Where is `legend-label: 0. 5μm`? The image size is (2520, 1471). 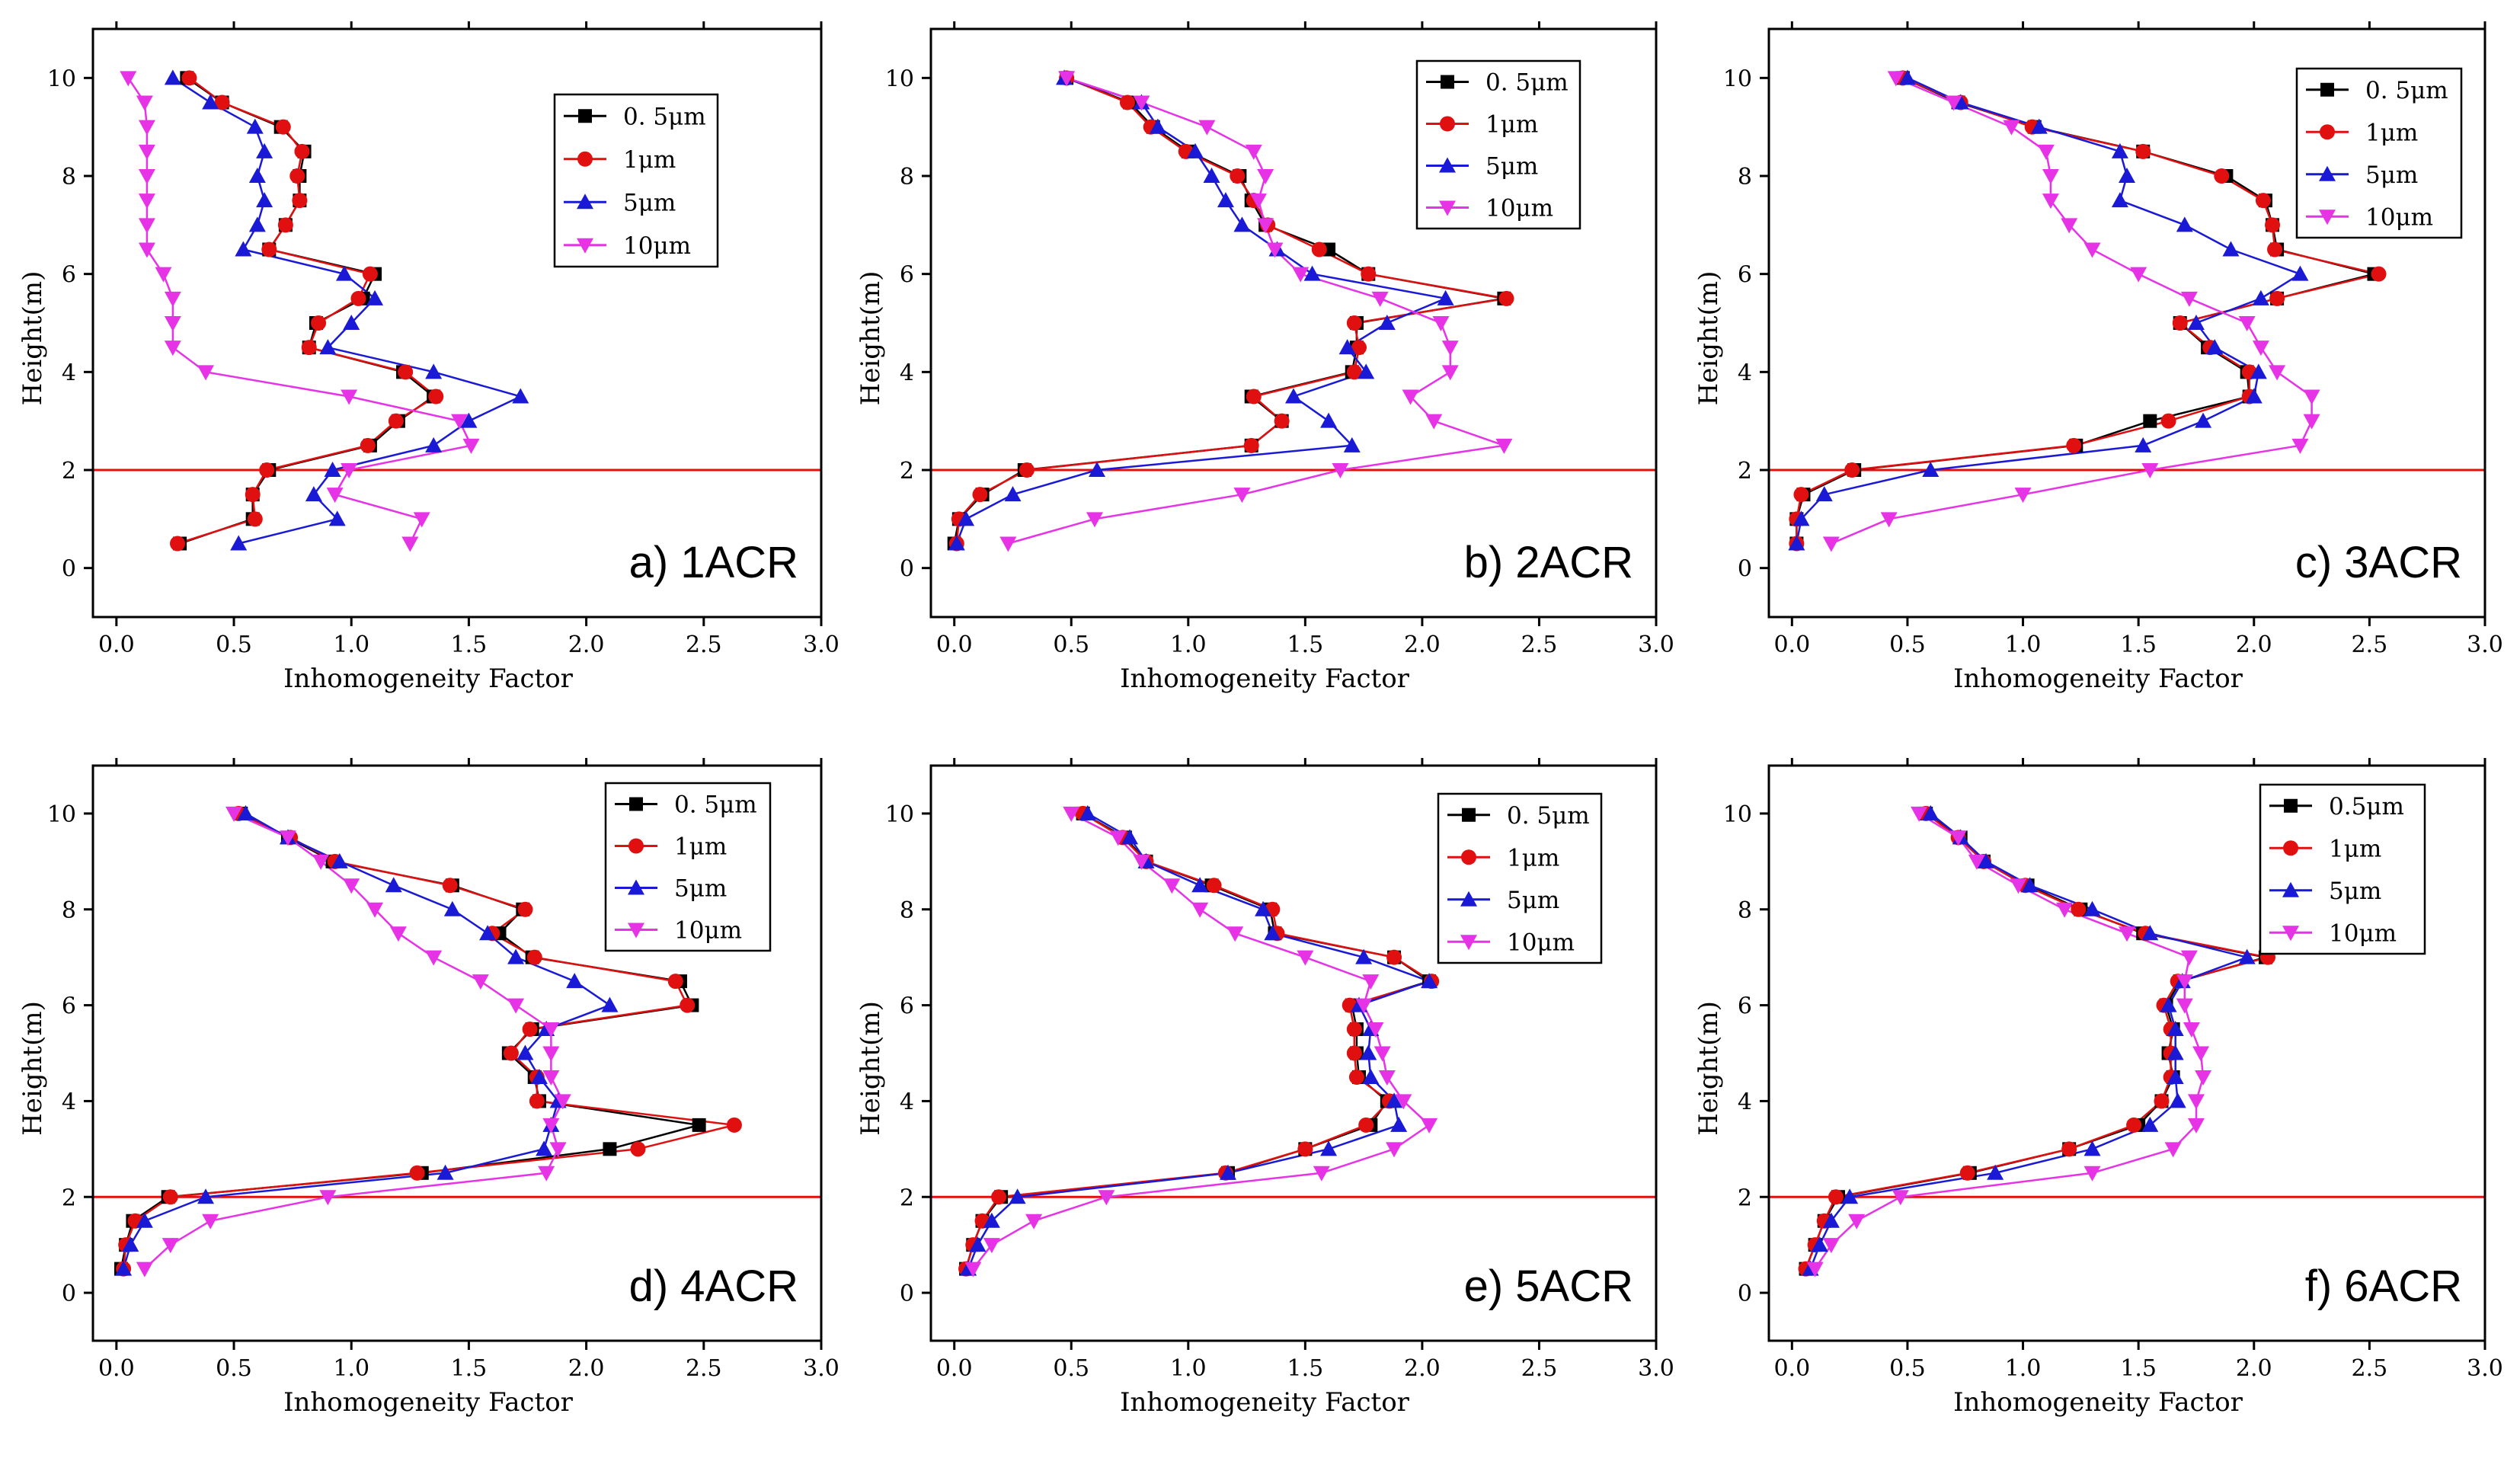 legend-label: 0. 5μm is located at coordinates (1548, 816).